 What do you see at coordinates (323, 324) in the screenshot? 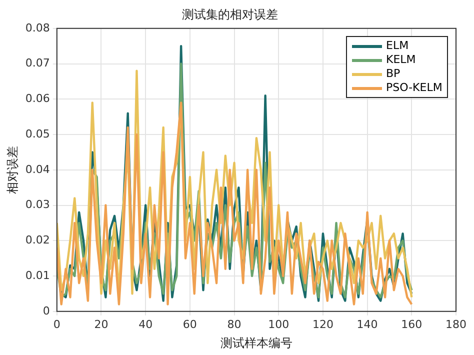
I see `x-tick-label: 120` at bounding box center [323, 324].